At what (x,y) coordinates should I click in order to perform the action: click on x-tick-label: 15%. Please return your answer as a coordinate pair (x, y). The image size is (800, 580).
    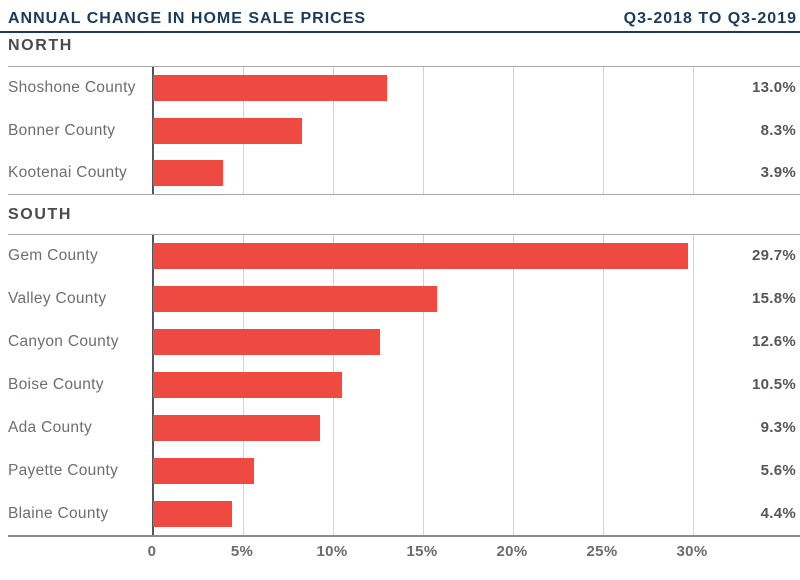
    Looking at the image, I should click on (422, 551).